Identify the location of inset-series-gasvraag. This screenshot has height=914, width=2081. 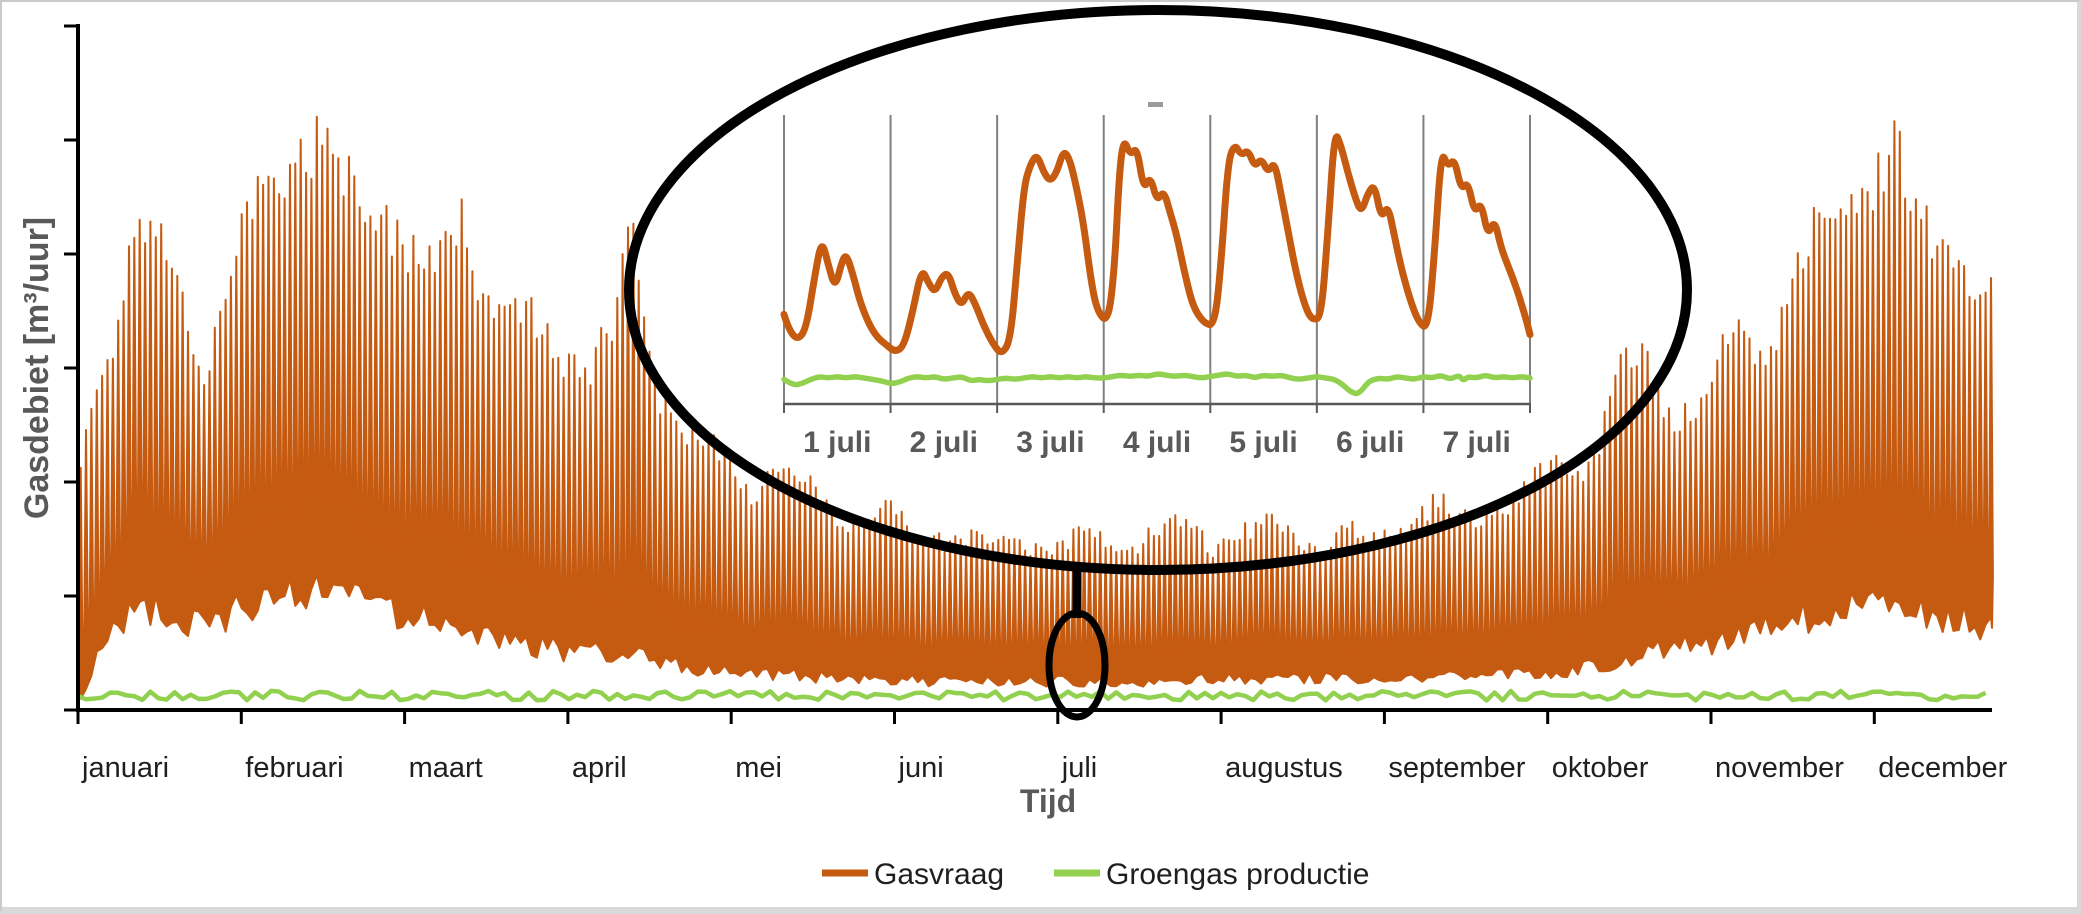
(1157, 244).